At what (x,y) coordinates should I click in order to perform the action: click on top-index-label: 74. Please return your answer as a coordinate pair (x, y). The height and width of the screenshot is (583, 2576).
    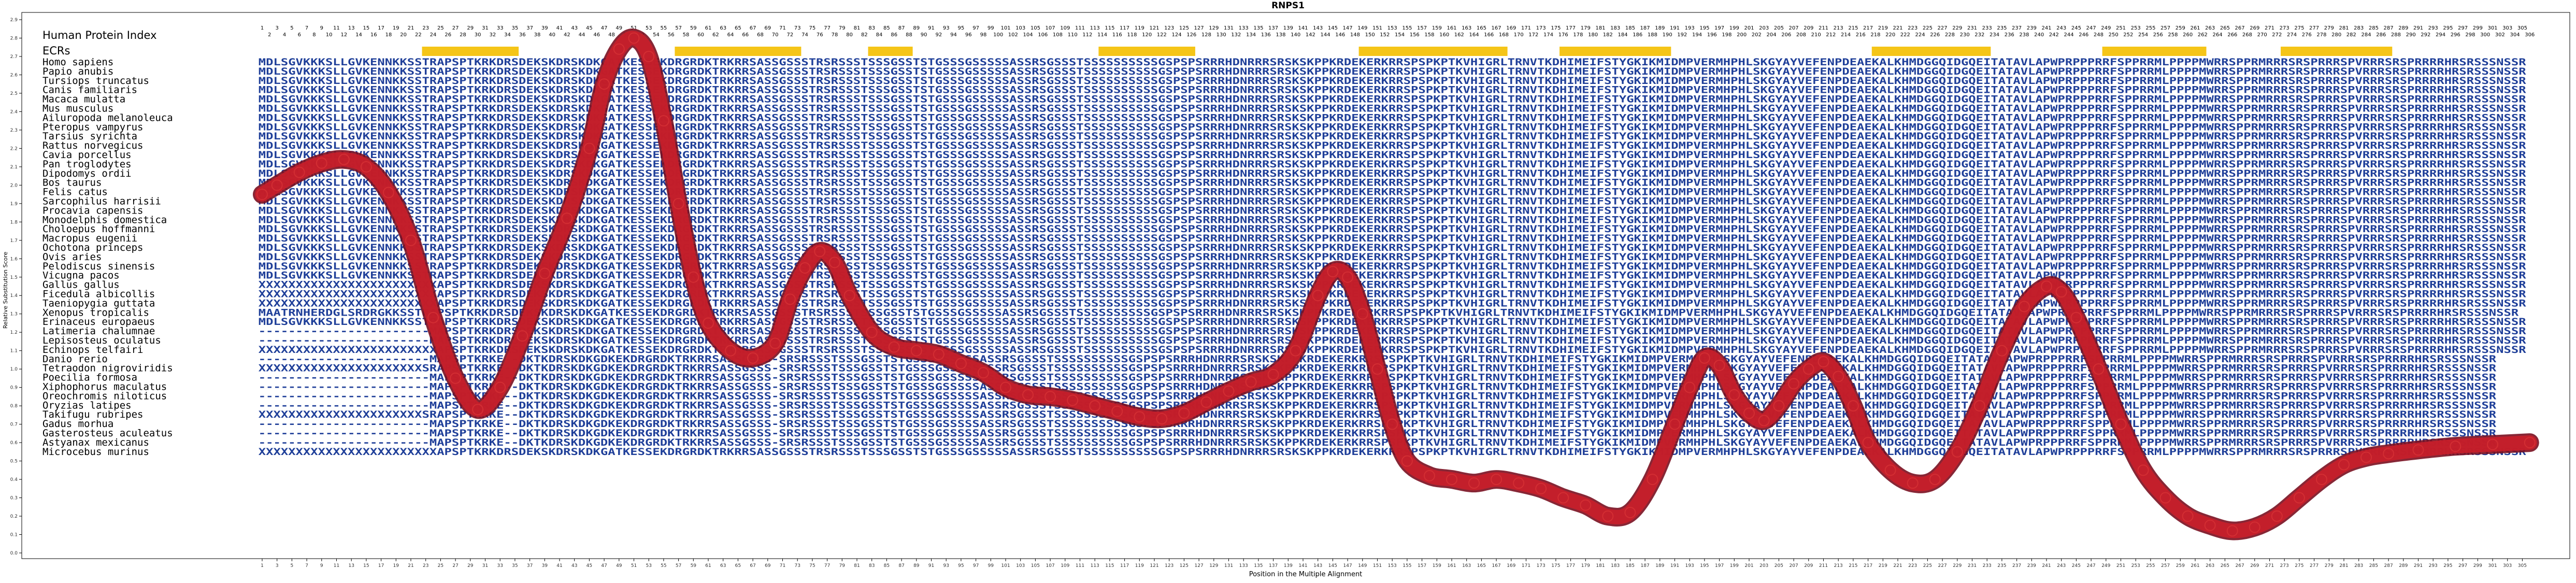
    Looking at the image, I should click on (805, 35).